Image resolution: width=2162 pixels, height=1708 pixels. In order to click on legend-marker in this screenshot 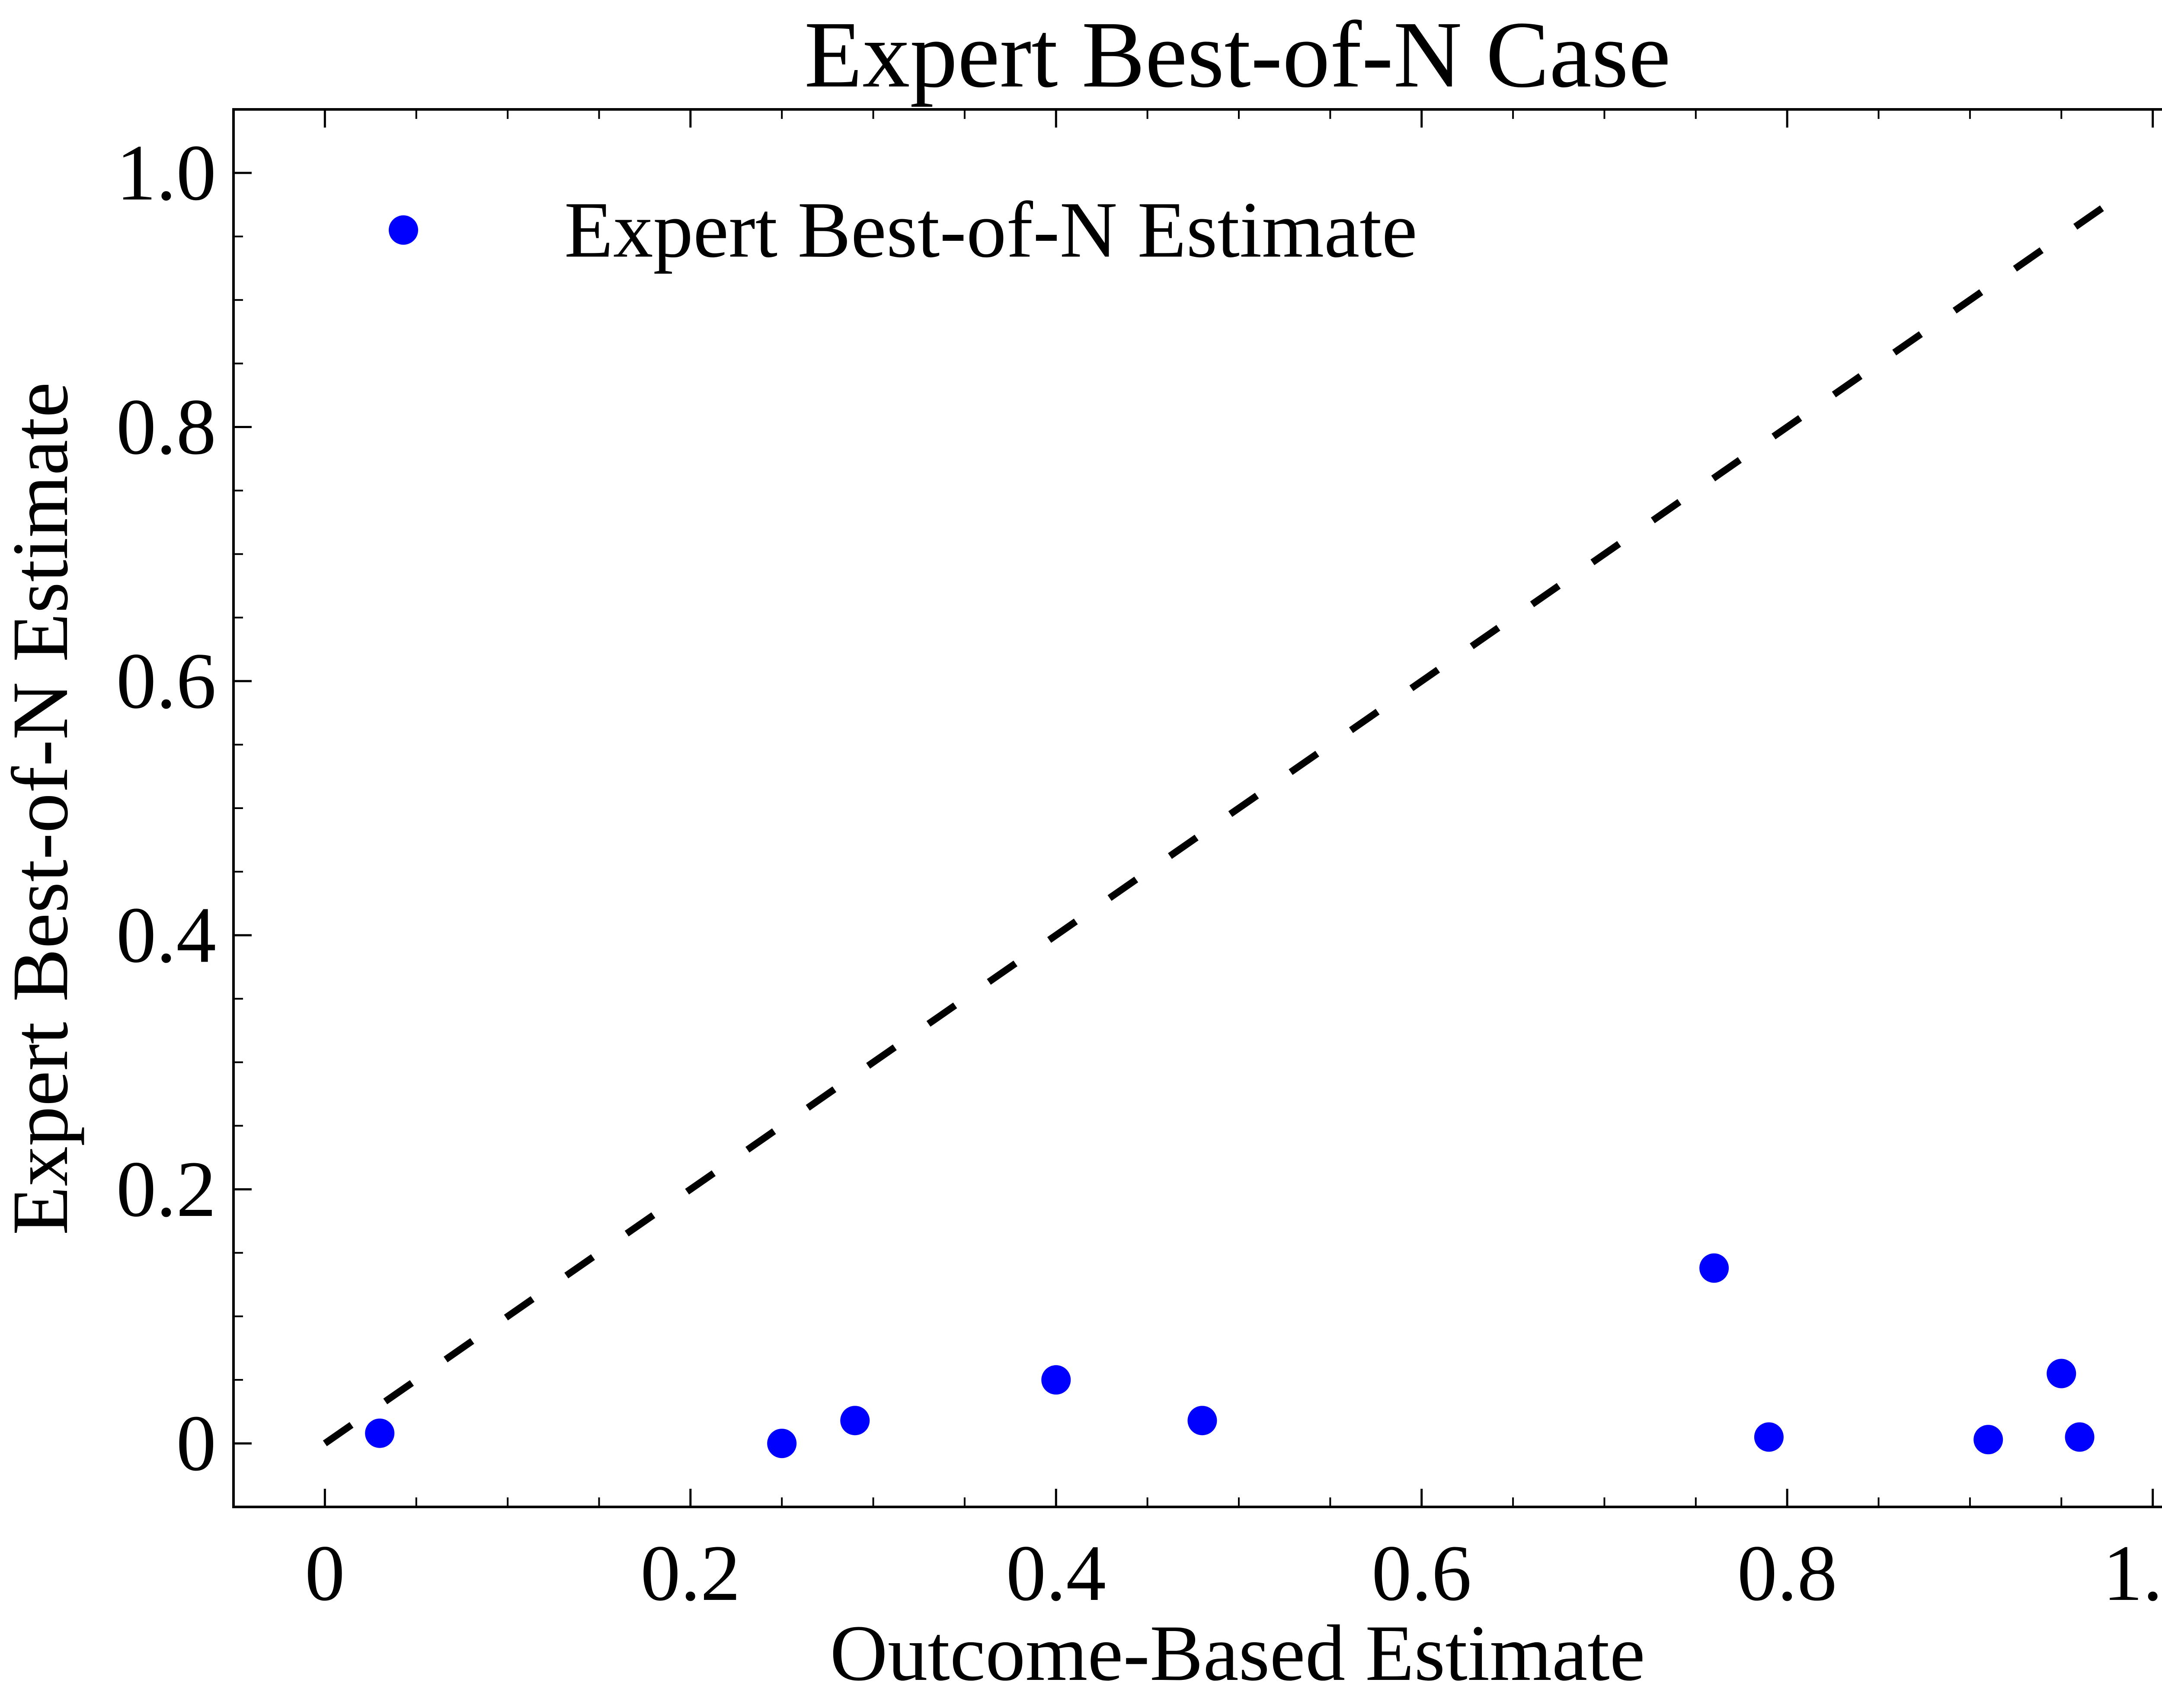, I will do `click(403, 230)`.